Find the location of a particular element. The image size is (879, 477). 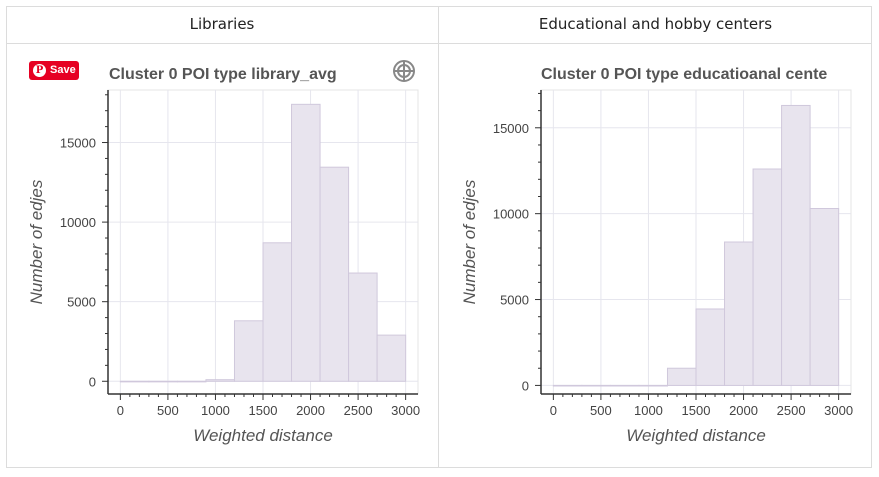

save-button: P Save is located at coordinates (54, 70).